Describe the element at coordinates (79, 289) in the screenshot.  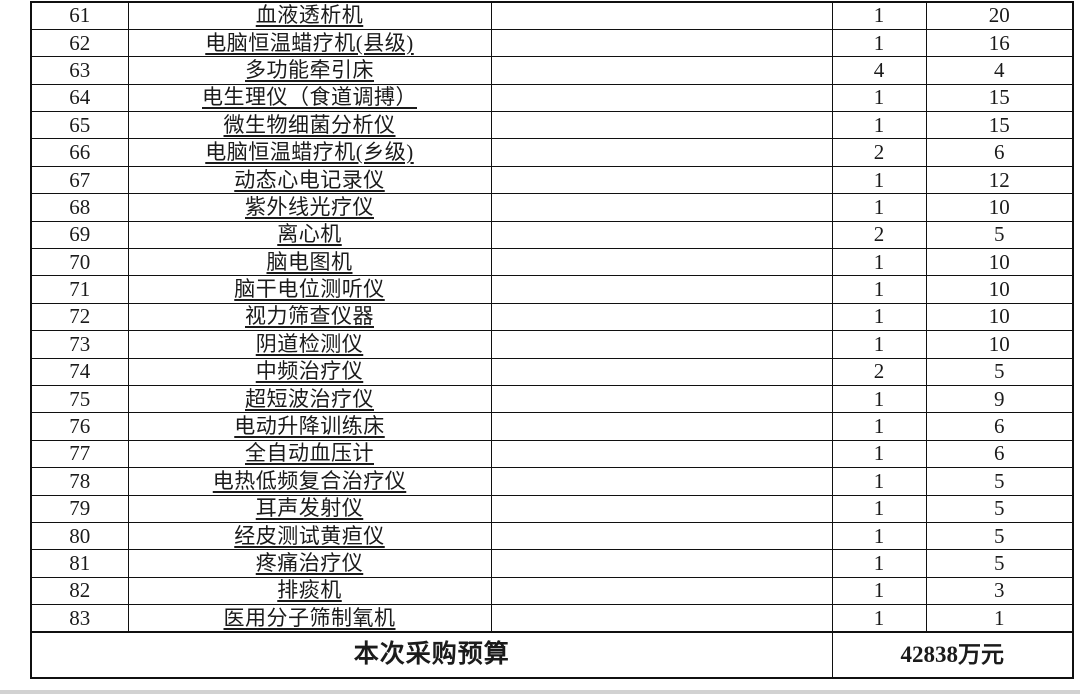
I see `row-number-cell: 71` at that location.